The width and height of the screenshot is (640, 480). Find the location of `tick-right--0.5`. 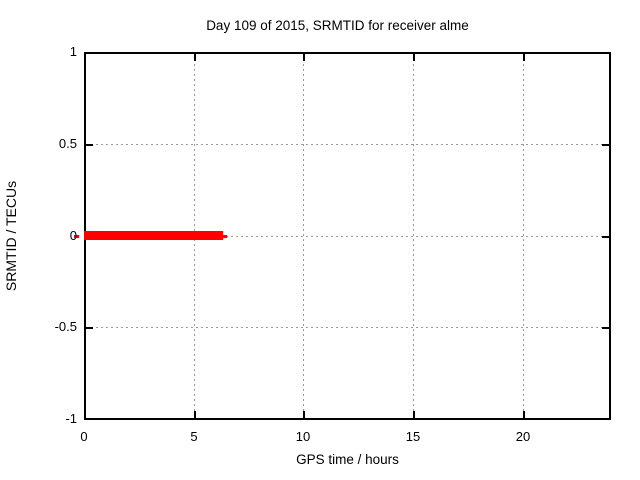

tick-right--0.5 is located at coordinates (605, 328).